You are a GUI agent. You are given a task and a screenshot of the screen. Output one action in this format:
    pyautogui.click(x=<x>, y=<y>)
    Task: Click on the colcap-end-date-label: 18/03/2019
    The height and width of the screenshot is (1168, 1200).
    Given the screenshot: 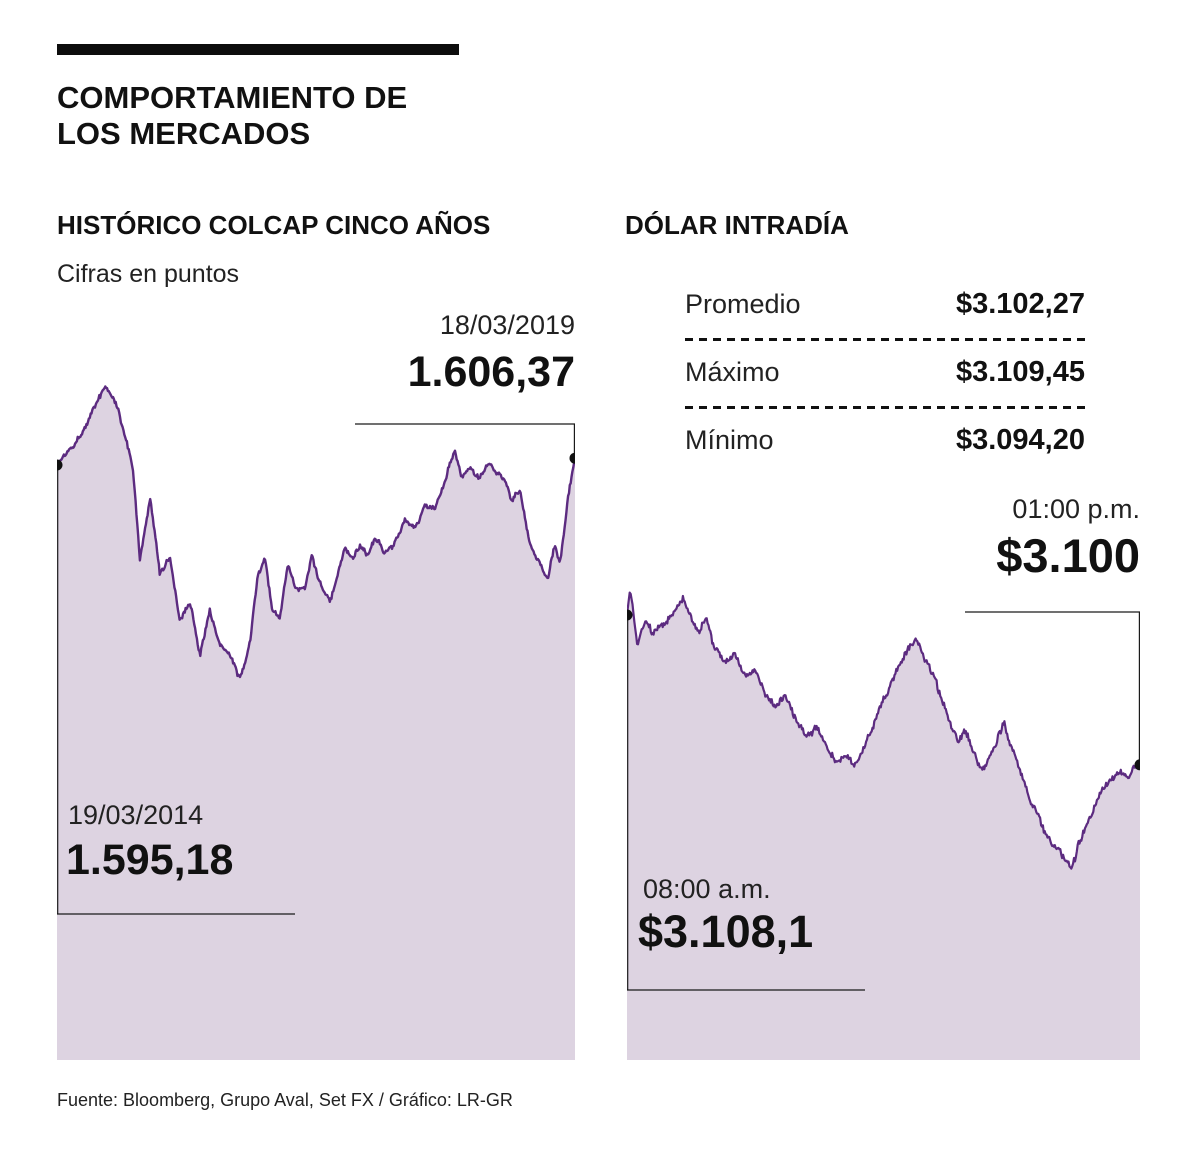 What is the action you would take?
    pyautogui.click(x=507, y=325)
    